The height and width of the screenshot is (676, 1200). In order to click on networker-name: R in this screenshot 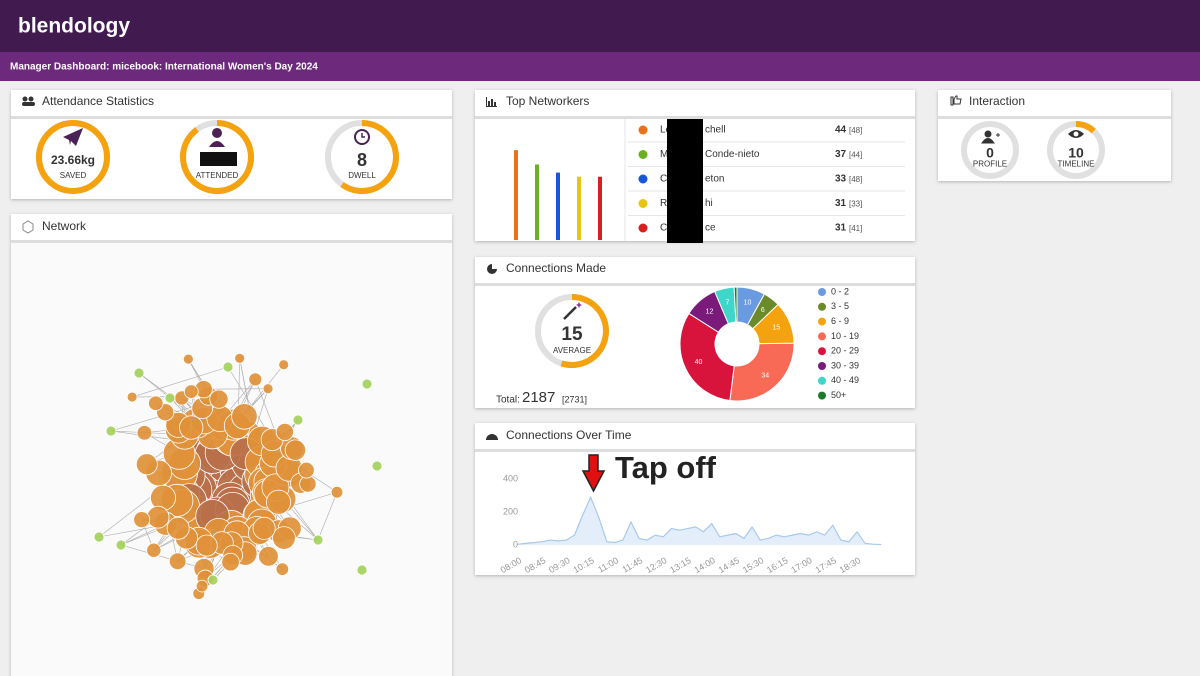, I will do `click(663, 203)`.